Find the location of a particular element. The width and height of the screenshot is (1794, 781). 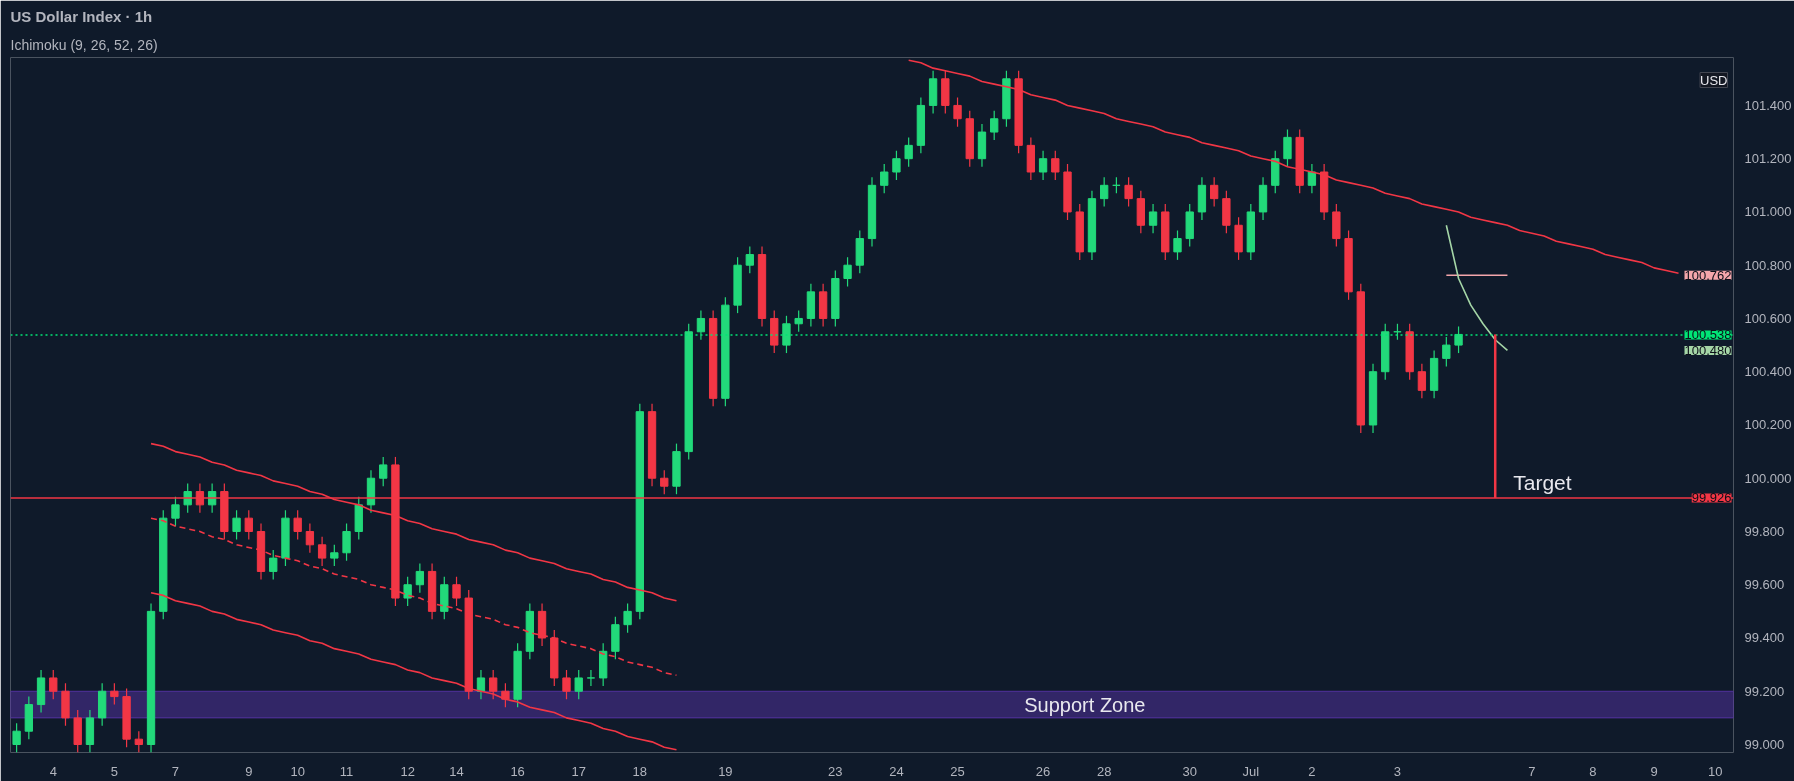

x-tick-label: Jul is located at coordinates (1251, 771).